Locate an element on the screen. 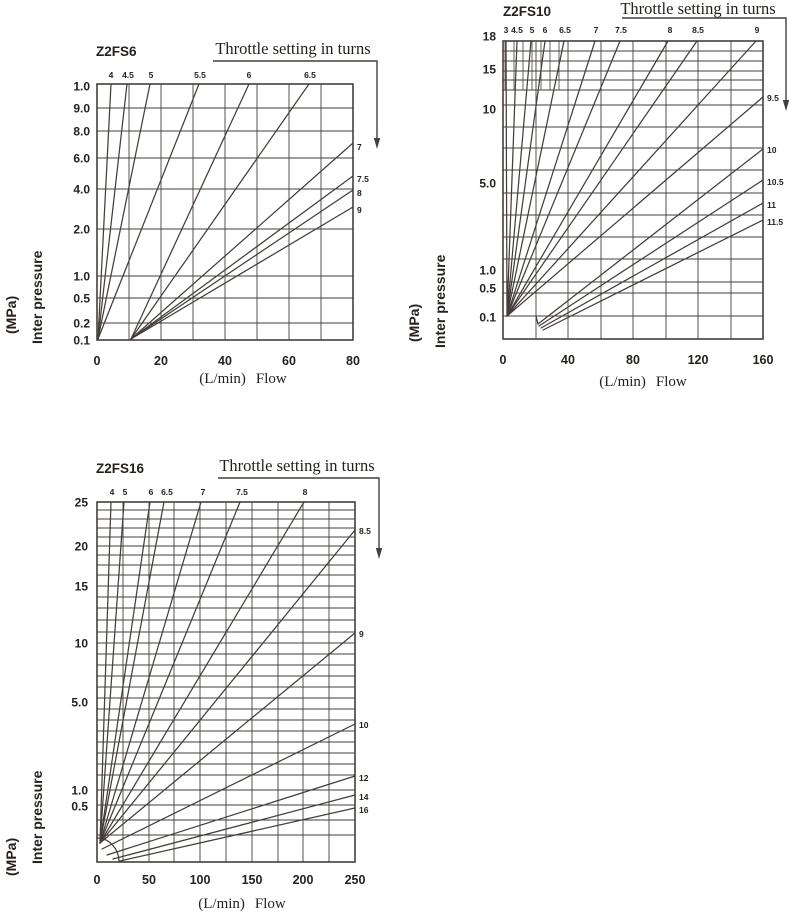  x-tick-label: 20 is located at coordinates (161, 361).